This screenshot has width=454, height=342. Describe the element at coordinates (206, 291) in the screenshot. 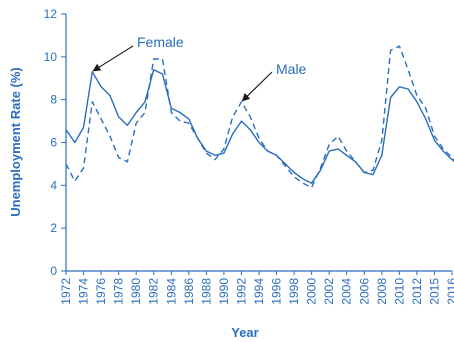

I see `x-tick-label: 1988` at that location.